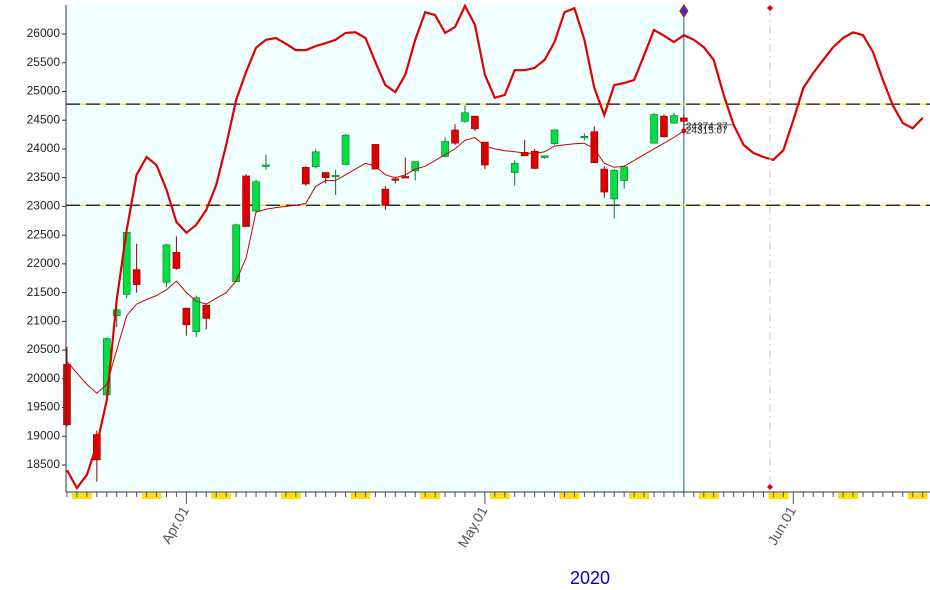 The width and height of the screenshot is (930, 590). I want to click on annotation: 24374.37, so click(707, 126).